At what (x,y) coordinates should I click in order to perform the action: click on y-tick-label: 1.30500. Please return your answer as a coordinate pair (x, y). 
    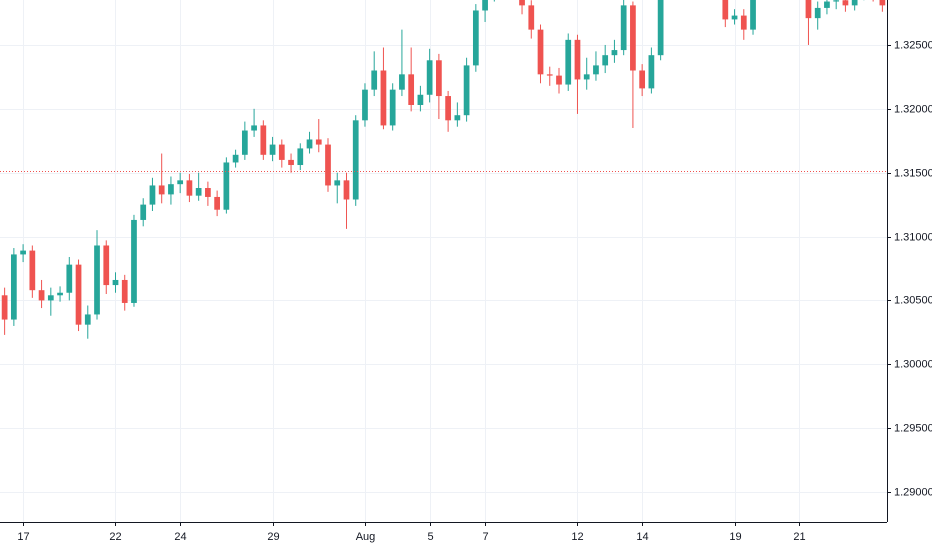
    Looking at the image, I should click on (913, 300).